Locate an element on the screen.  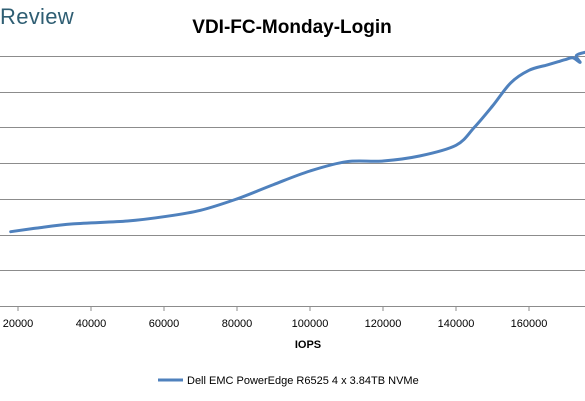
legend-label: Dell EMC PowerEdge R6525 4 x 3.84TB NVMe is located at coordinates (303, 381).